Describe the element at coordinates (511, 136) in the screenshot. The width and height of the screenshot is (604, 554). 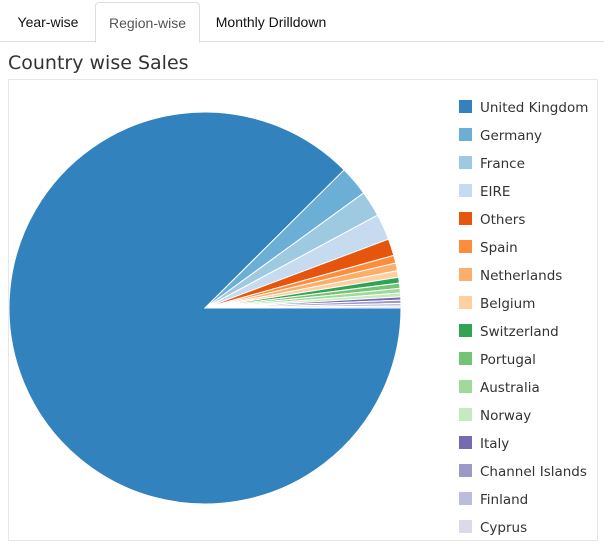
I see `legend-label: Germany` at that location.